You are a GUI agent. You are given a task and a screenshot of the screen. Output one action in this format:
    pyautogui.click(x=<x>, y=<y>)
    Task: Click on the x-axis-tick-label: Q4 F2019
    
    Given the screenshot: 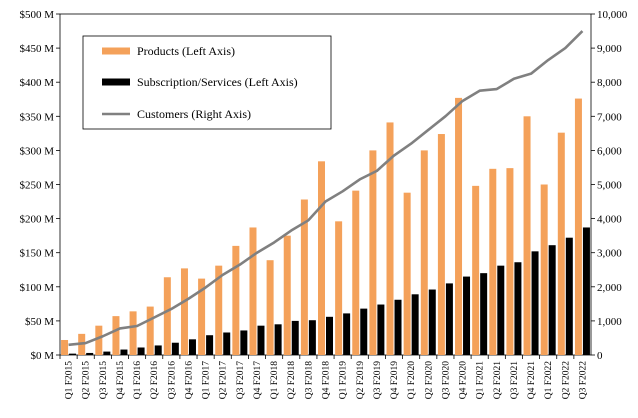 What is the action you would take?
    pyautogui.click(x=395, y=380)
    